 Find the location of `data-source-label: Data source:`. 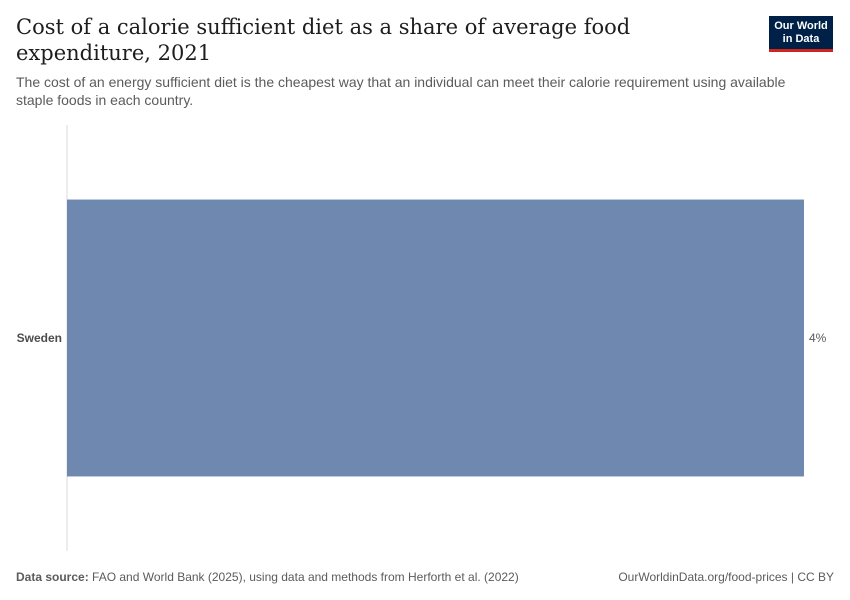

data-source-label: Data source: is located at coordinates (52, 577).